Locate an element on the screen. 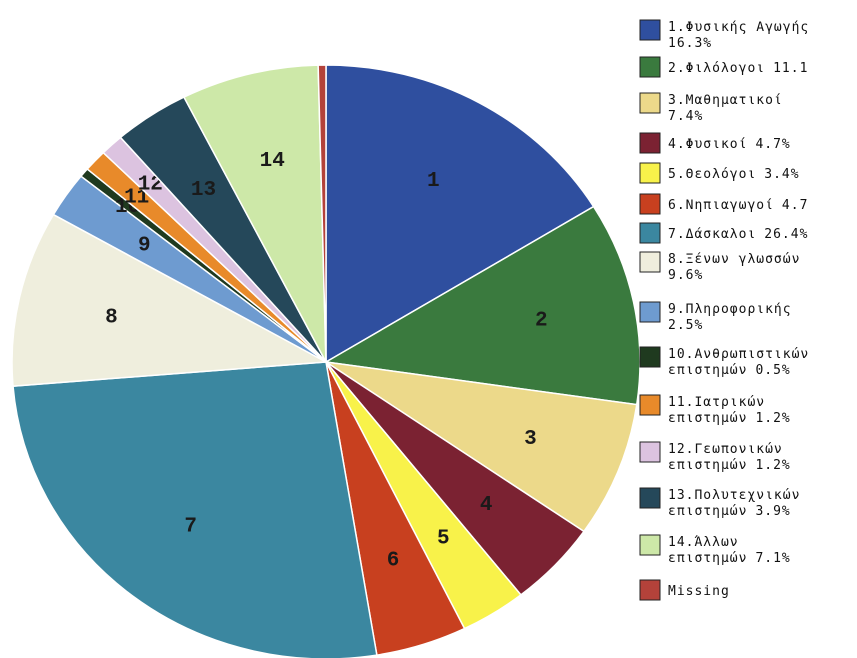  legend-text: 13.Πολυτεχνικών is located at coordinates (734, 495).